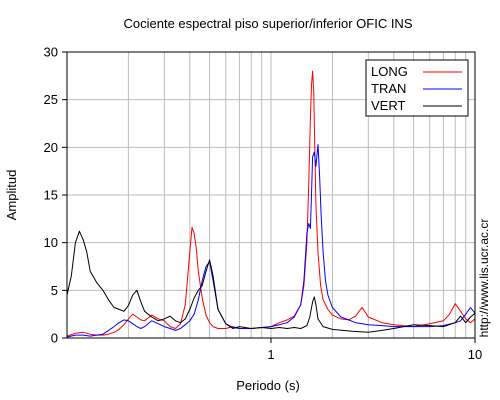  Describe the element at coordinates (54, 338) in the screenshot. I see `y-tick-label: 0` at that location.